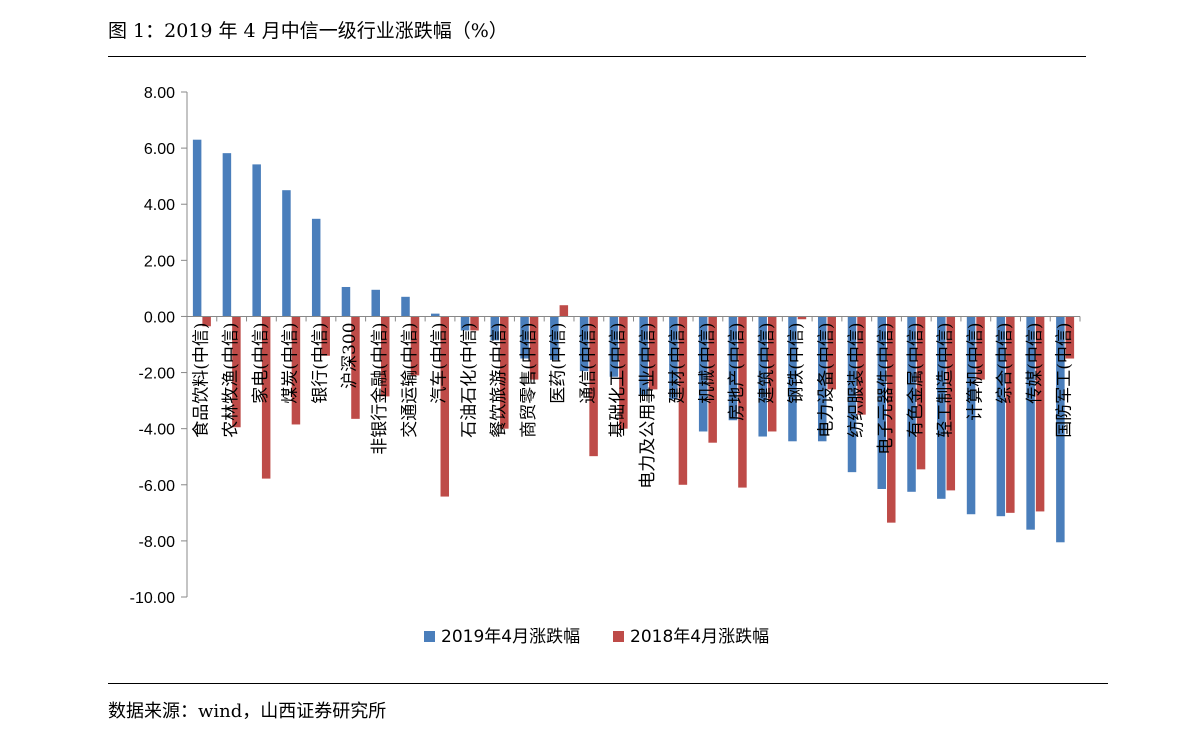  I want to click on category-label: 轻工制造(中信), so click(946, 379).